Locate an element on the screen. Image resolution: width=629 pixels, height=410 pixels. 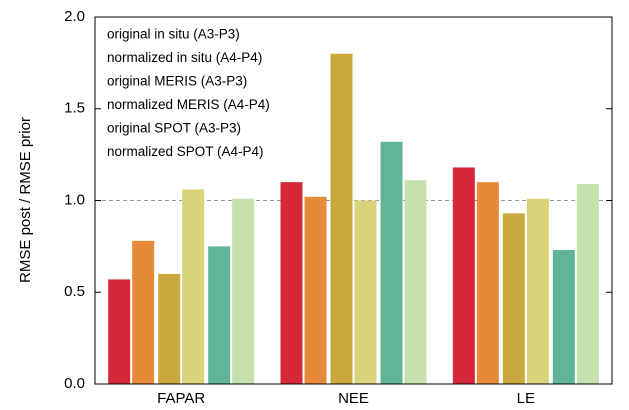
legend-entry: normalized MERIS (A4-P4) is located at coordinates (188, 104).